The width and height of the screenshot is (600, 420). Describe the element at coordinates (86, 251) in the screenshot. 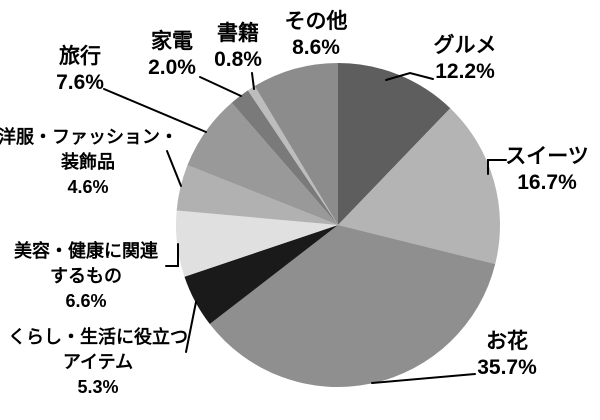

I see `label-beauty-health-text-line1: 美容・健康に関連` at that location.